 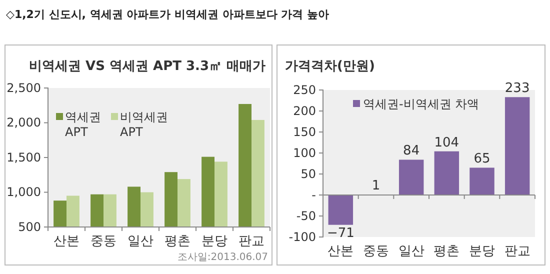 What do you see at coordinates (376, 186) in the screenshot?
I see `data-label: 1` at bounding box center [376, 186].